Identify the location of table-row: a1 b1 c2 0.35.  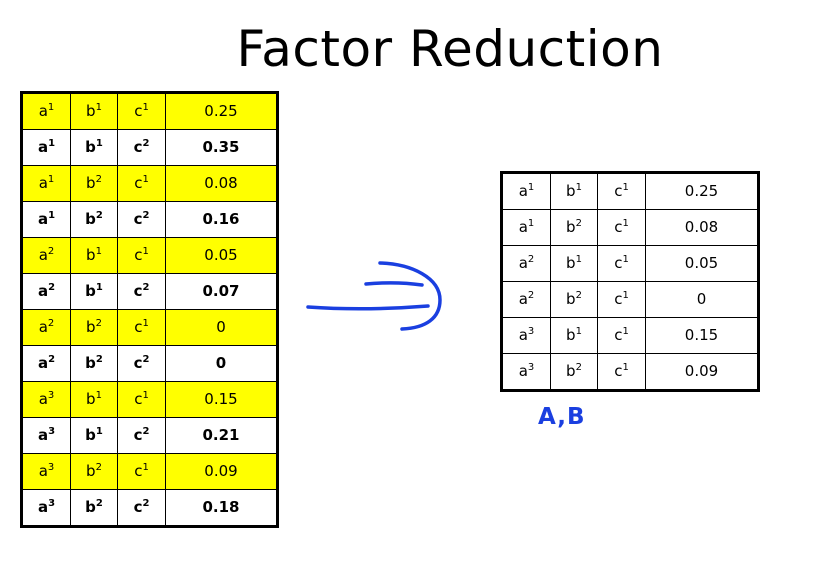
(149, 147).